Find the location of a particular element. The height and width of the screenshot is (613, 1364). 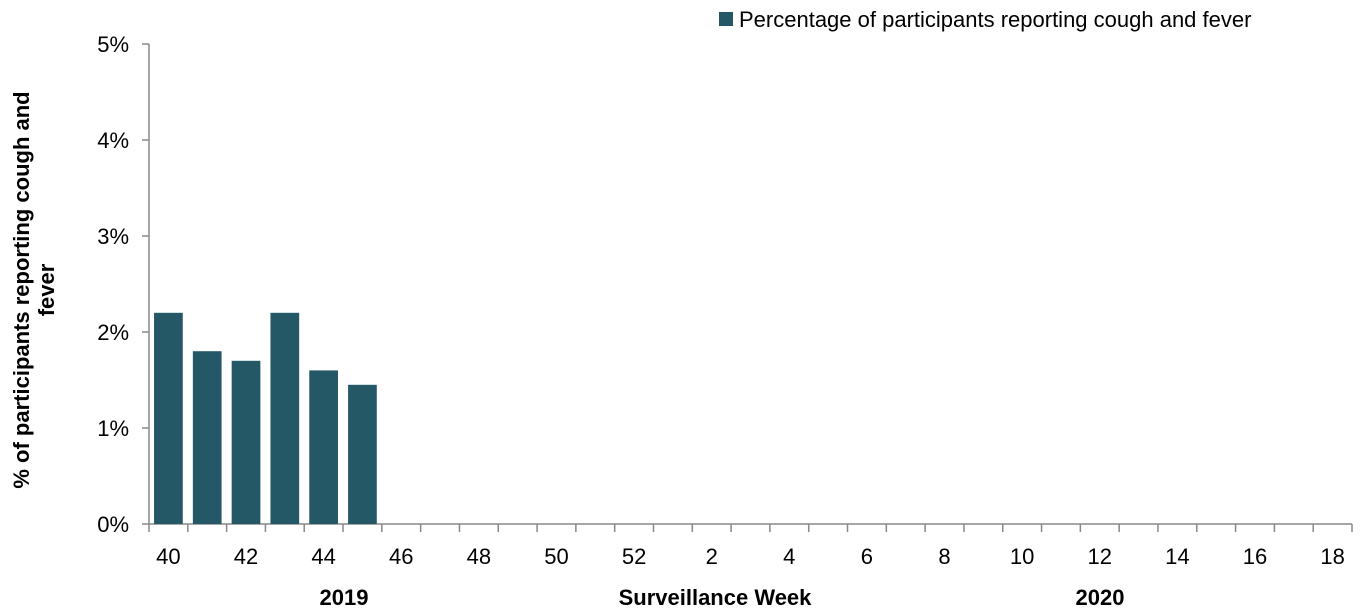

x-axis: 40 42 44 46 48 50 52 2 4 6 8 10 12 14 16 18 is located at coordinates (750, 546).